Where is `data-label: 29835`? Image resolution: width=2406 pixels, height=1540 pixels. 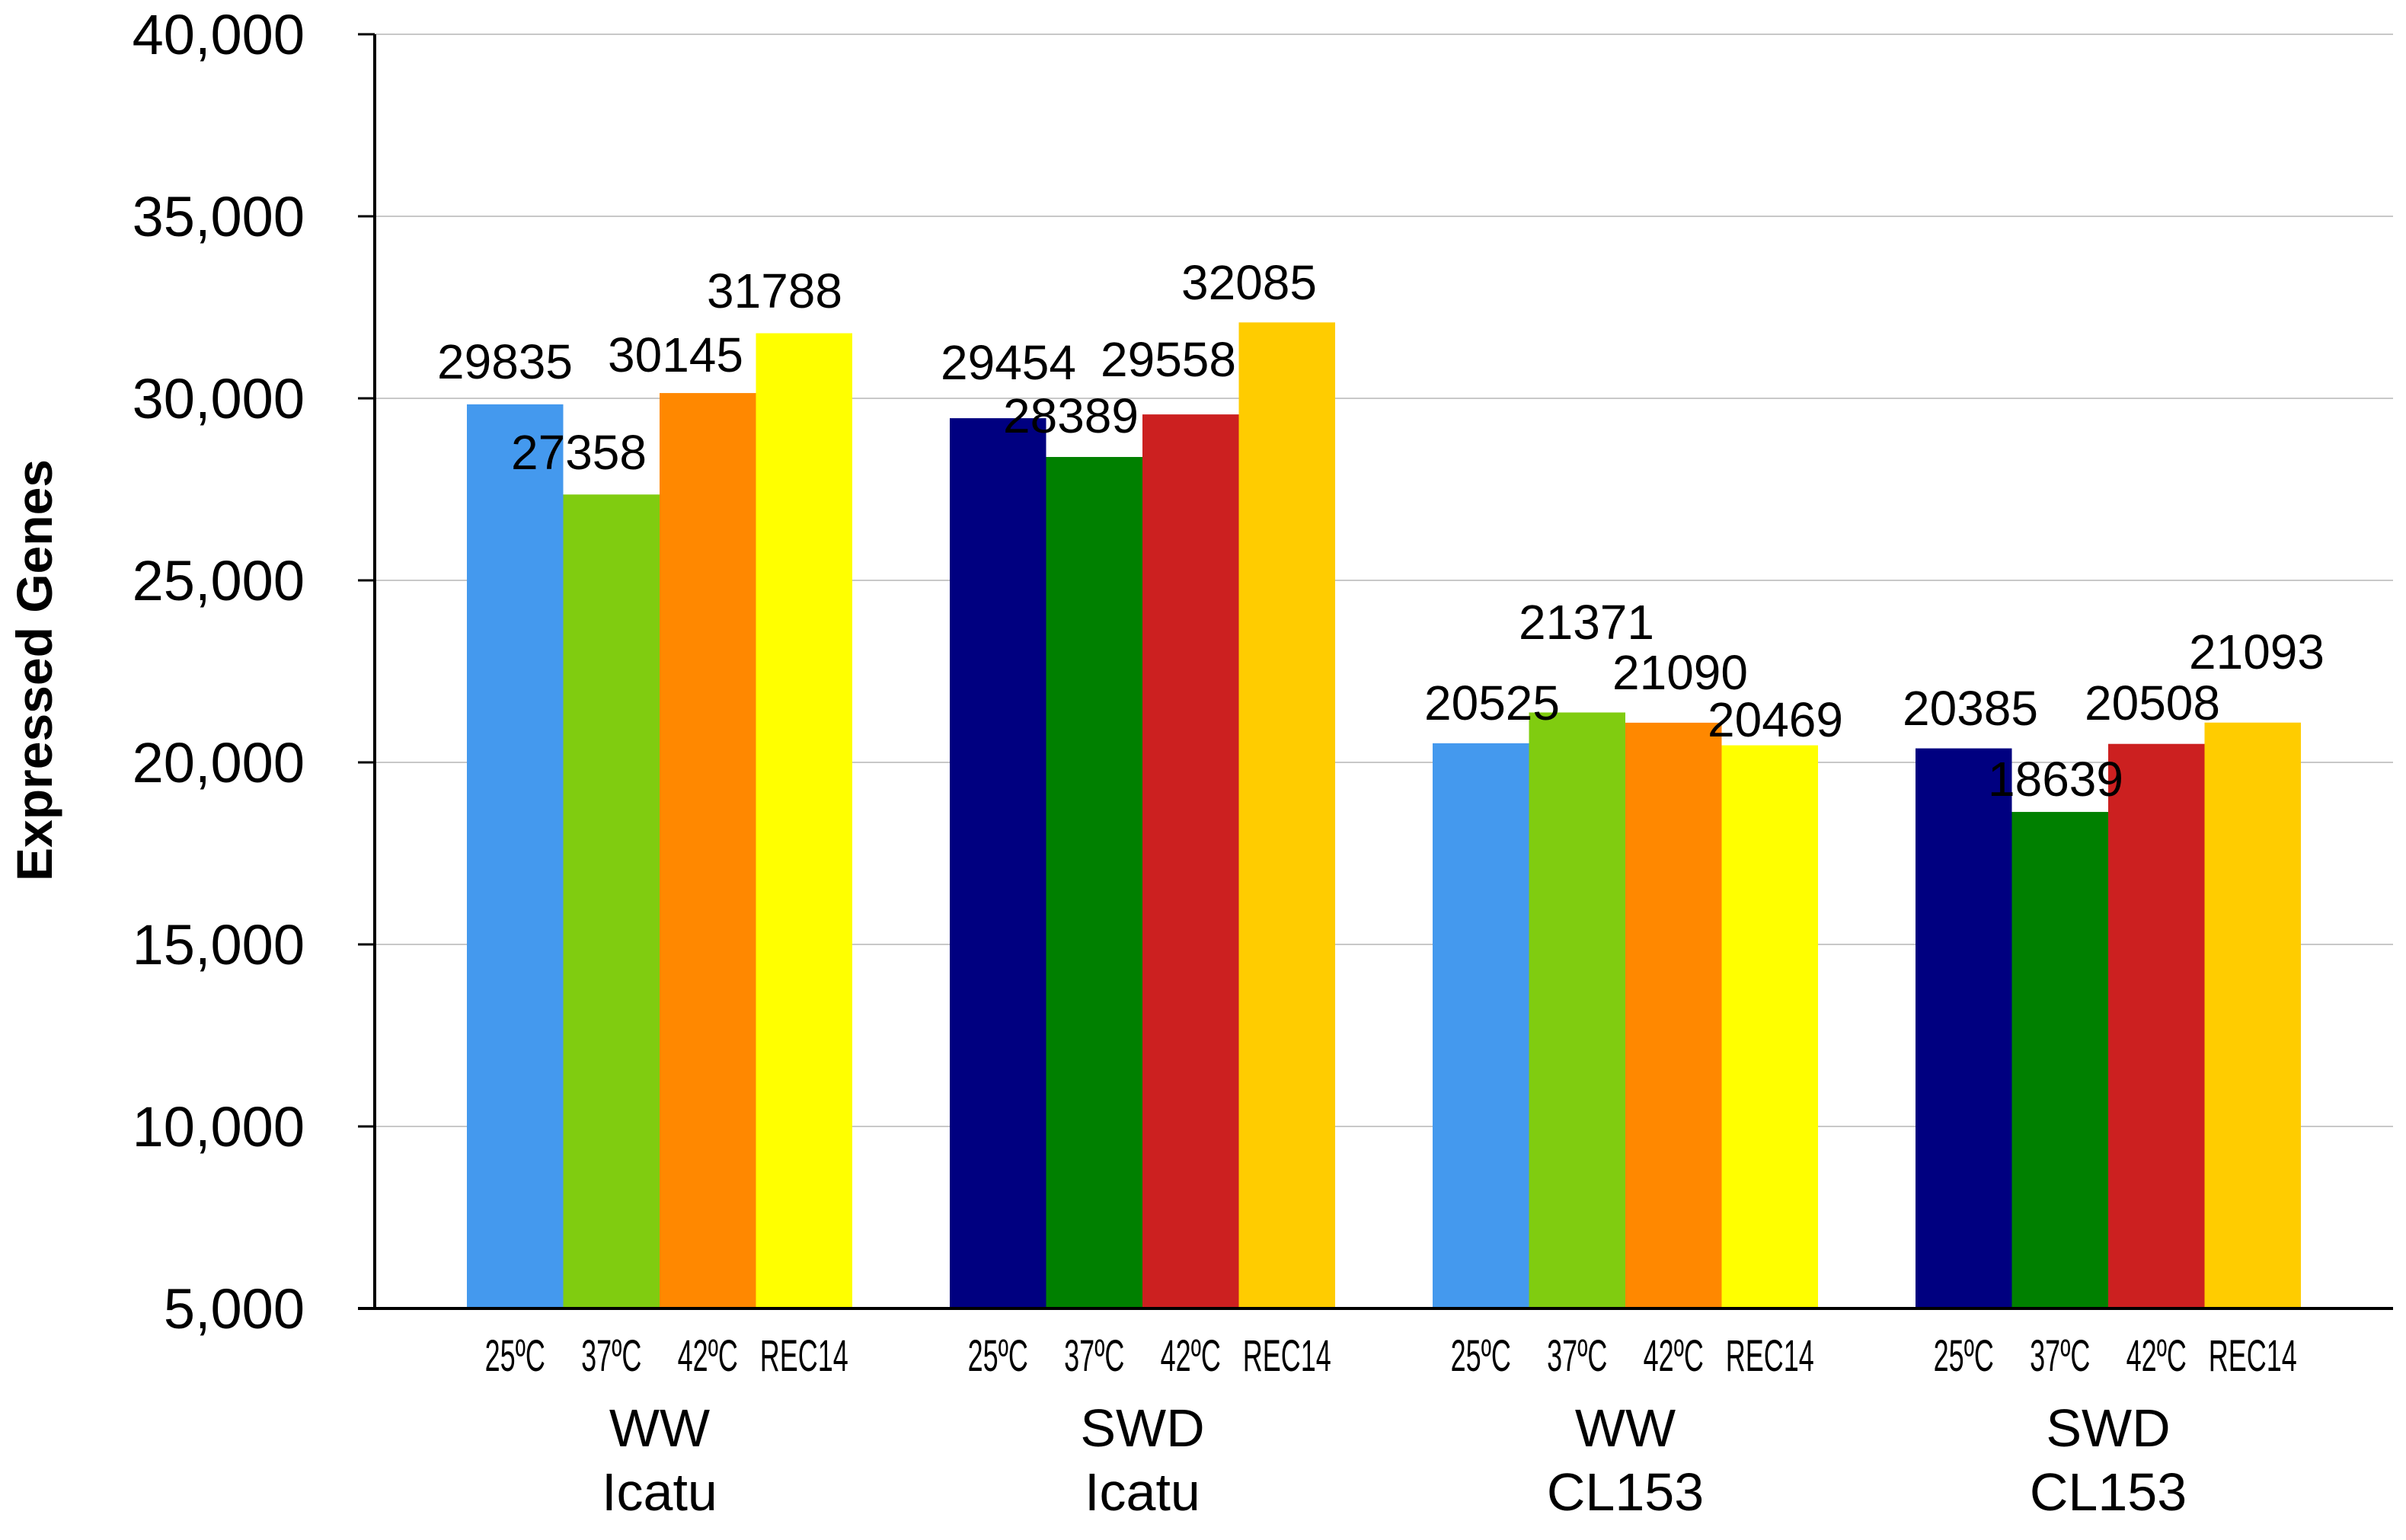
data-label: 29835 is located at coordinates (505, 361).